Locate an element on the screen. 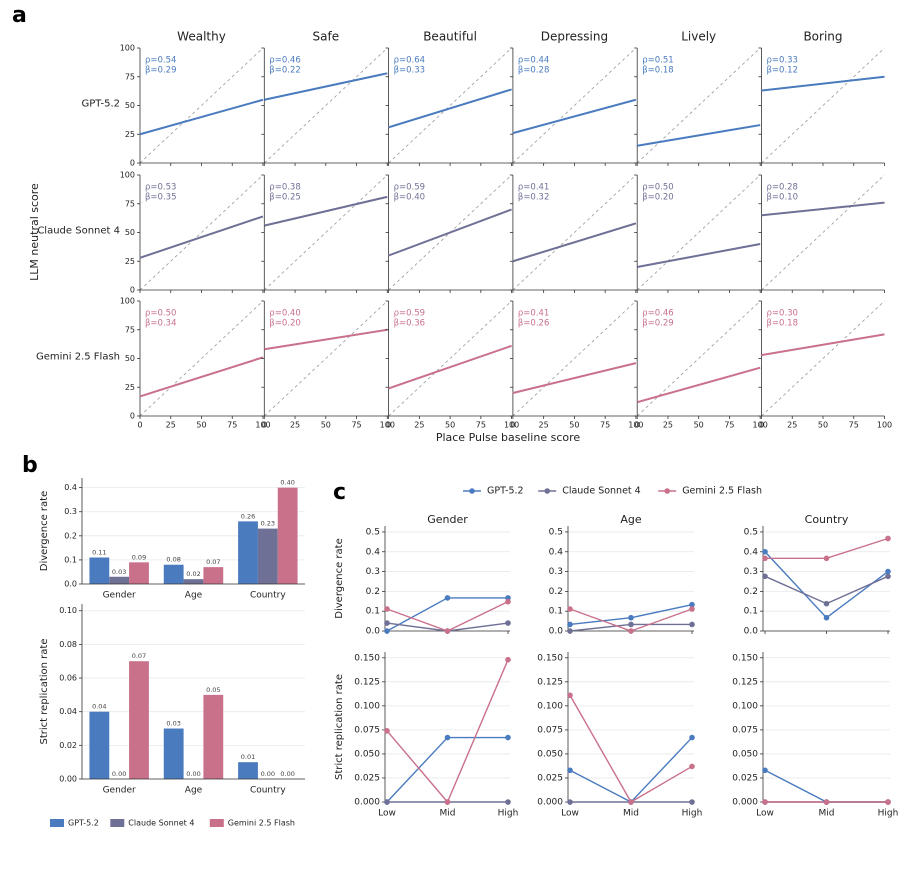  annotation: β=0.22 is located at coordinates (284, 71).